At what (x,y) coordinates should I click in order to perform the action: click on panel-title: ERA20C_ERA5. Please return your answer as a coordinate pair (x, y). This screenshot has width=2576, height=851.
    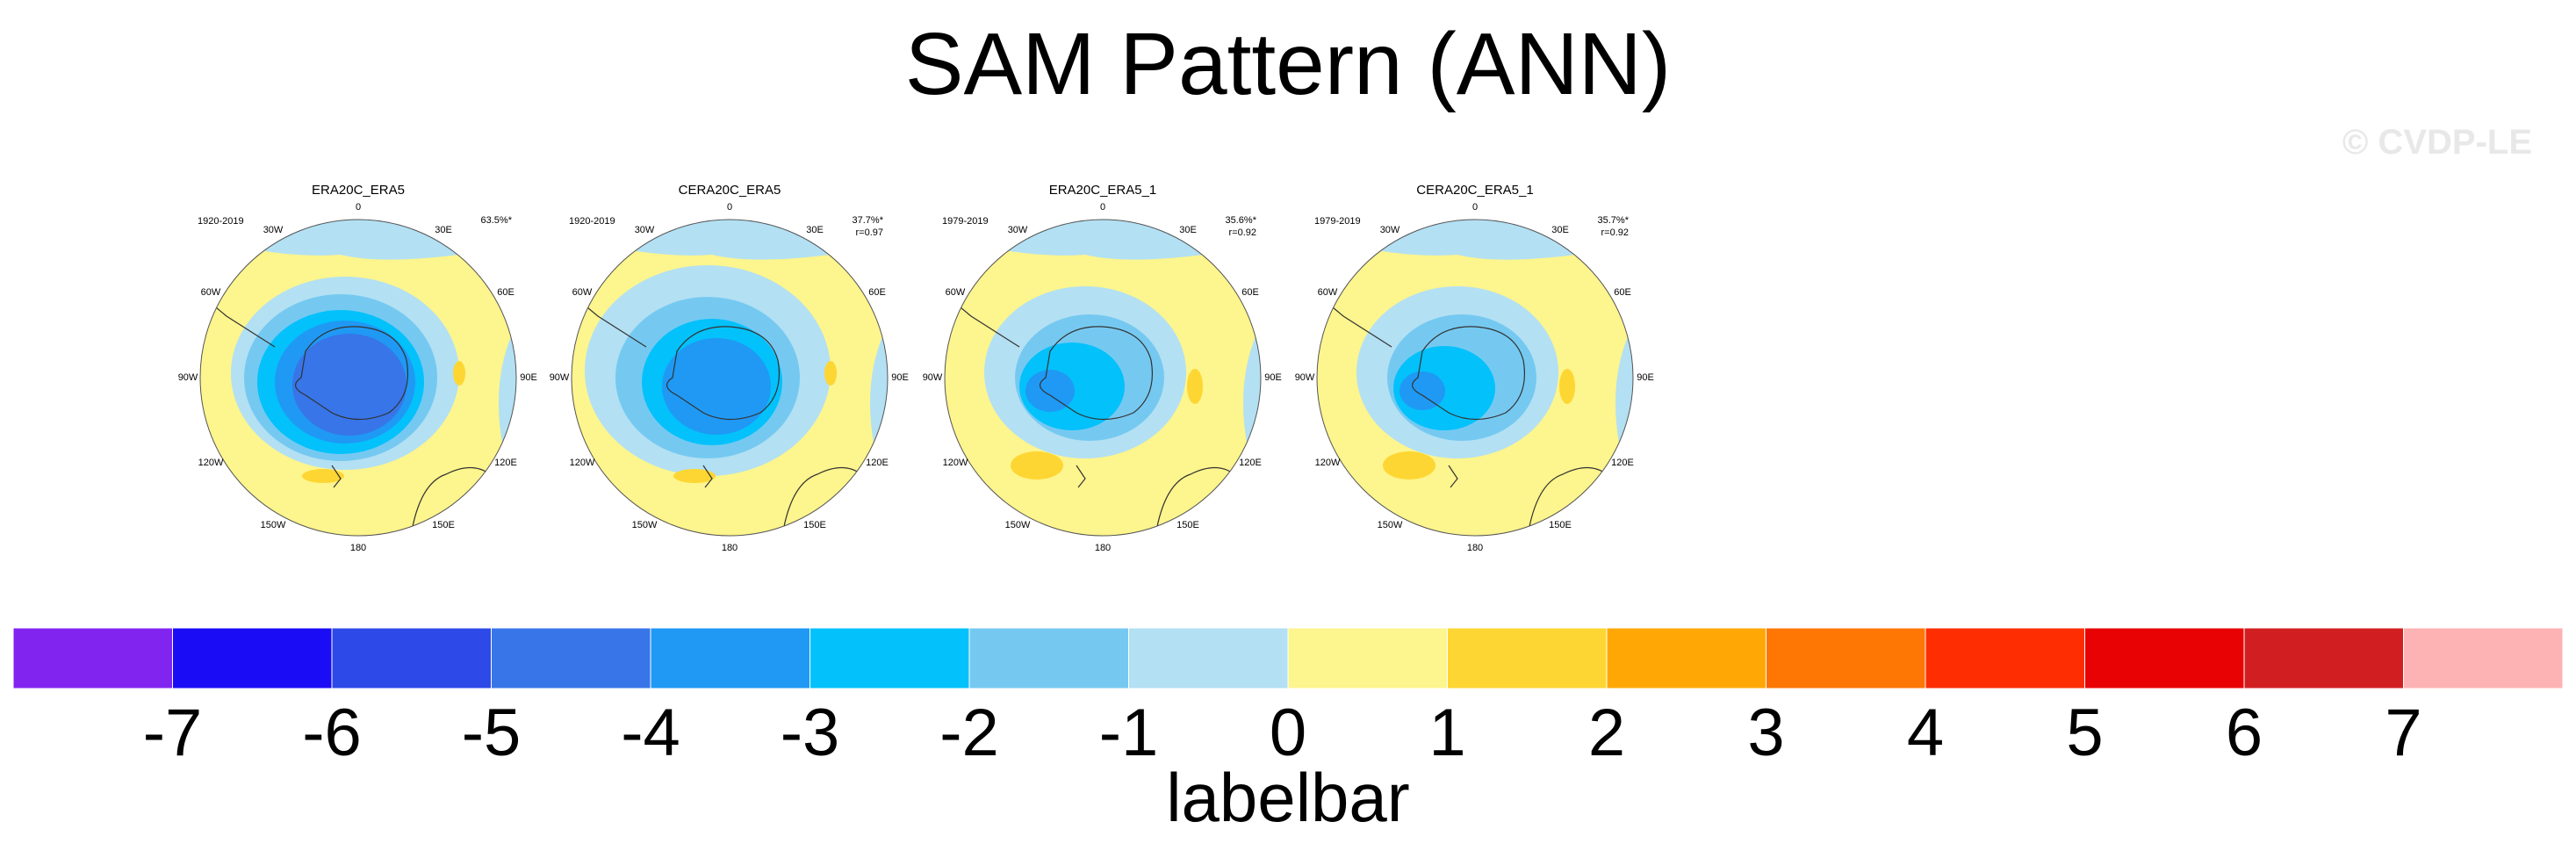
    Looking at the image, I should click on (358, 190).